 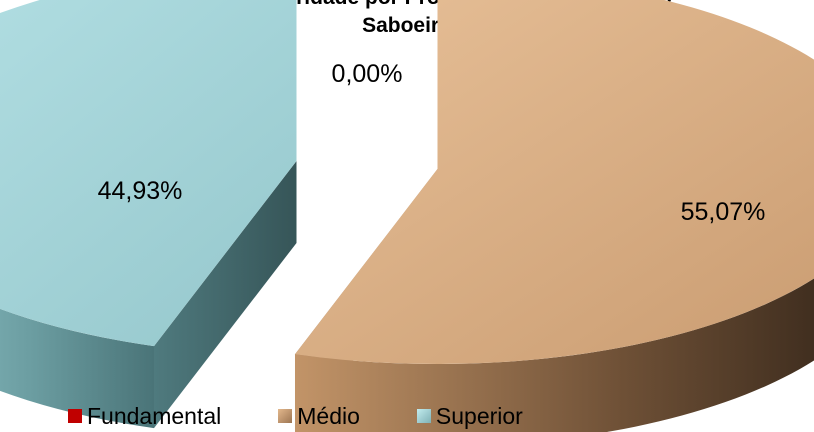 What do you see at coordinates (75, 416) in the screenshot?
I see `legend-swatch-fundamental` at bounding box center [75, 416].